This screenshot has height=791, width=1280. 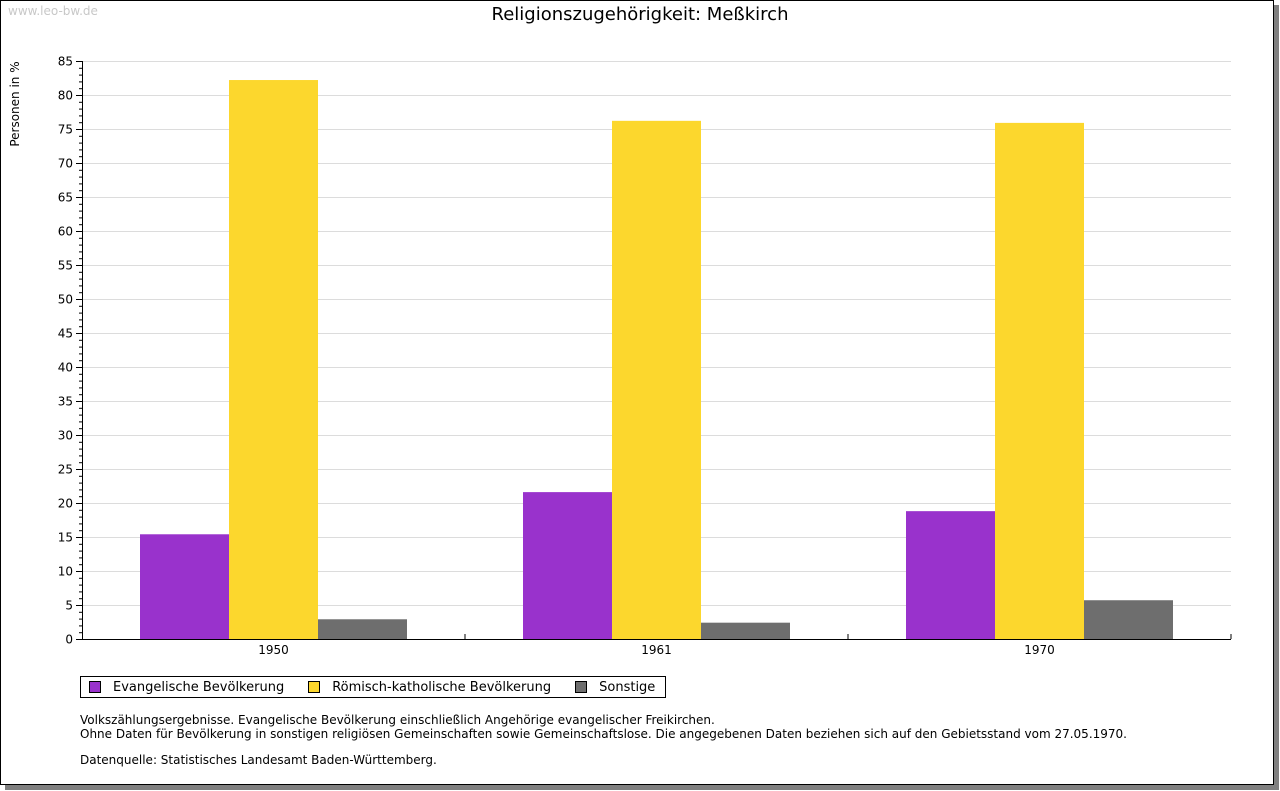 I want to click on bar-römisch-katholische-1950, so click(x=273, y=360).